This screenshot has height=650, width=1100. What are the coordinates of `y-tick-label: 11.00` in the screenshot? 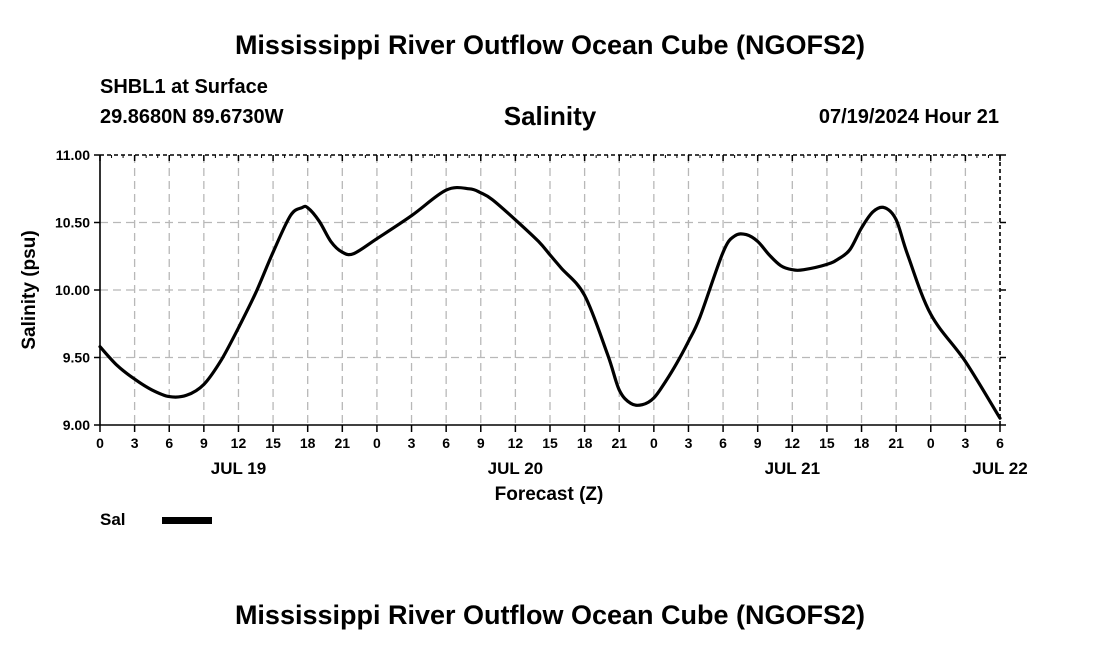 It's located at (73, 155).